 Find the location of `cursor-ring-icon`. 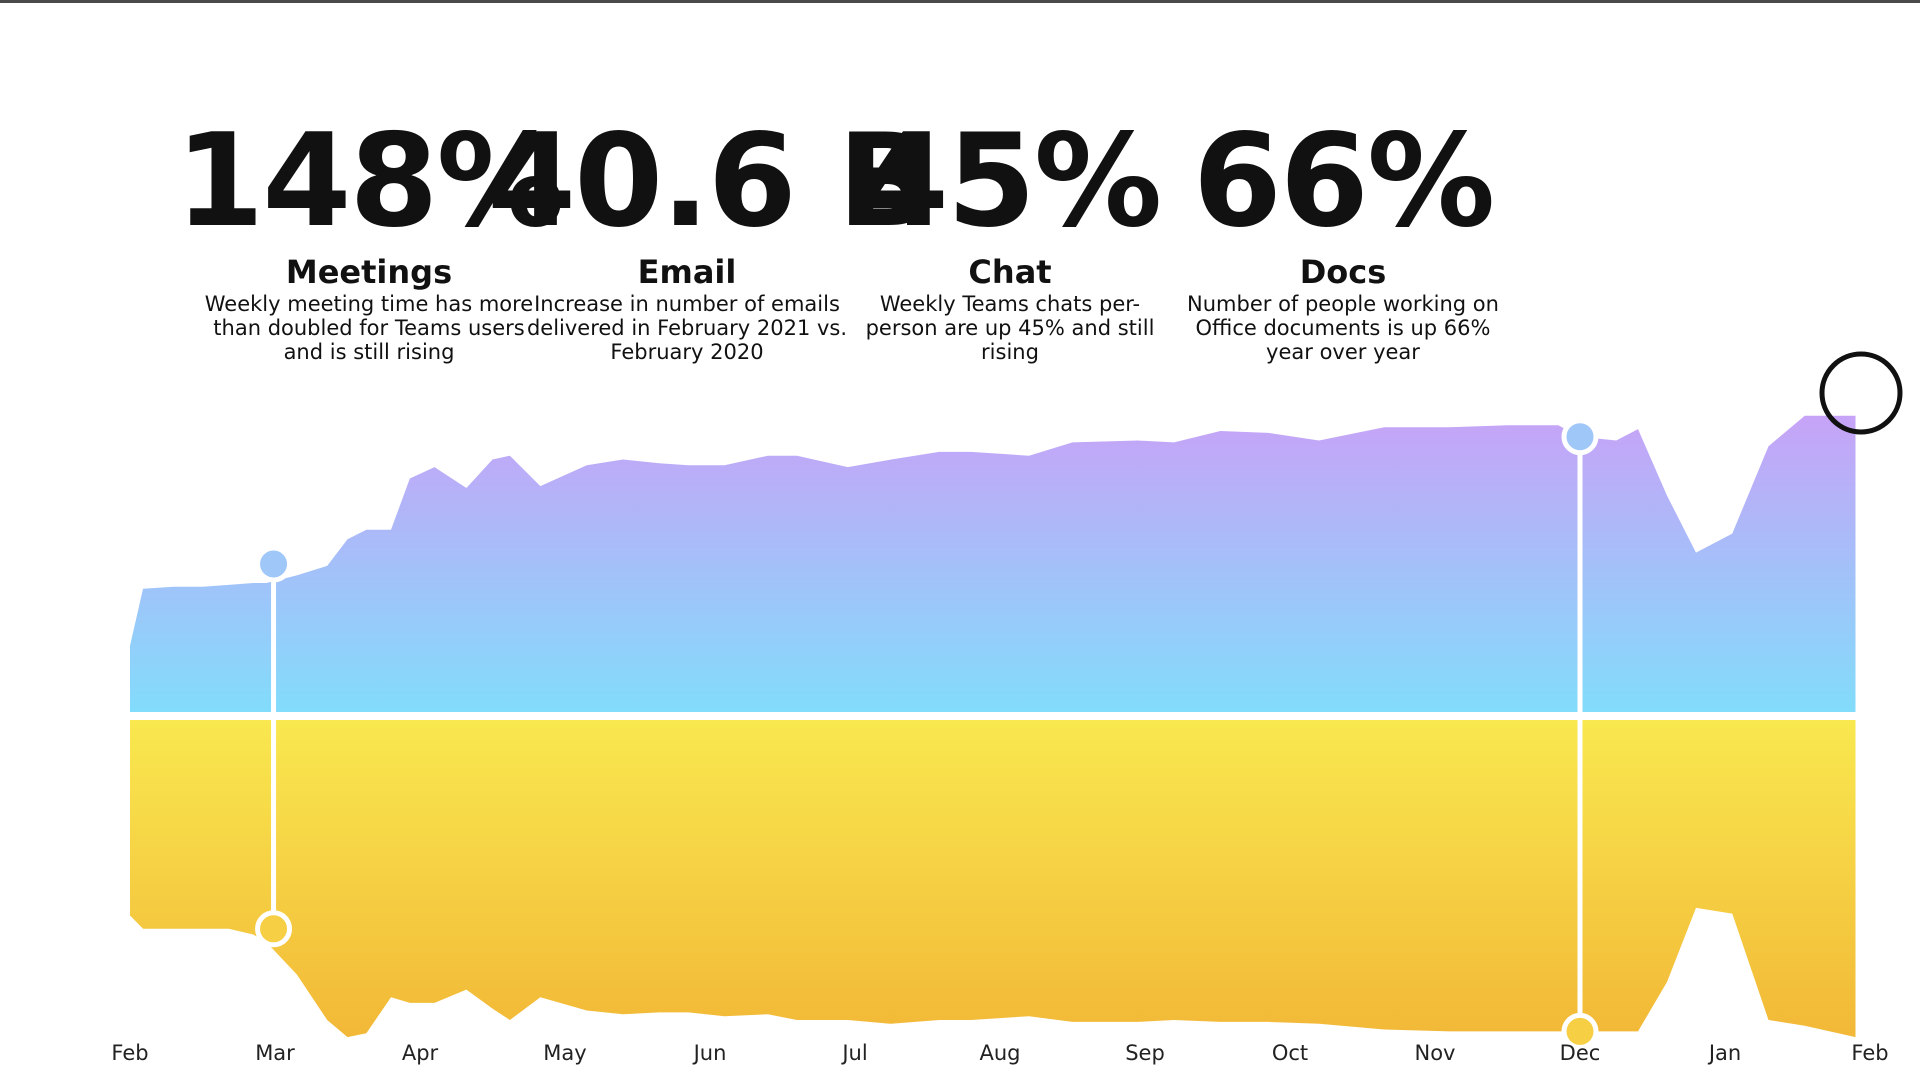

cursor-ring-icon is located at coordinates (1861, 393).